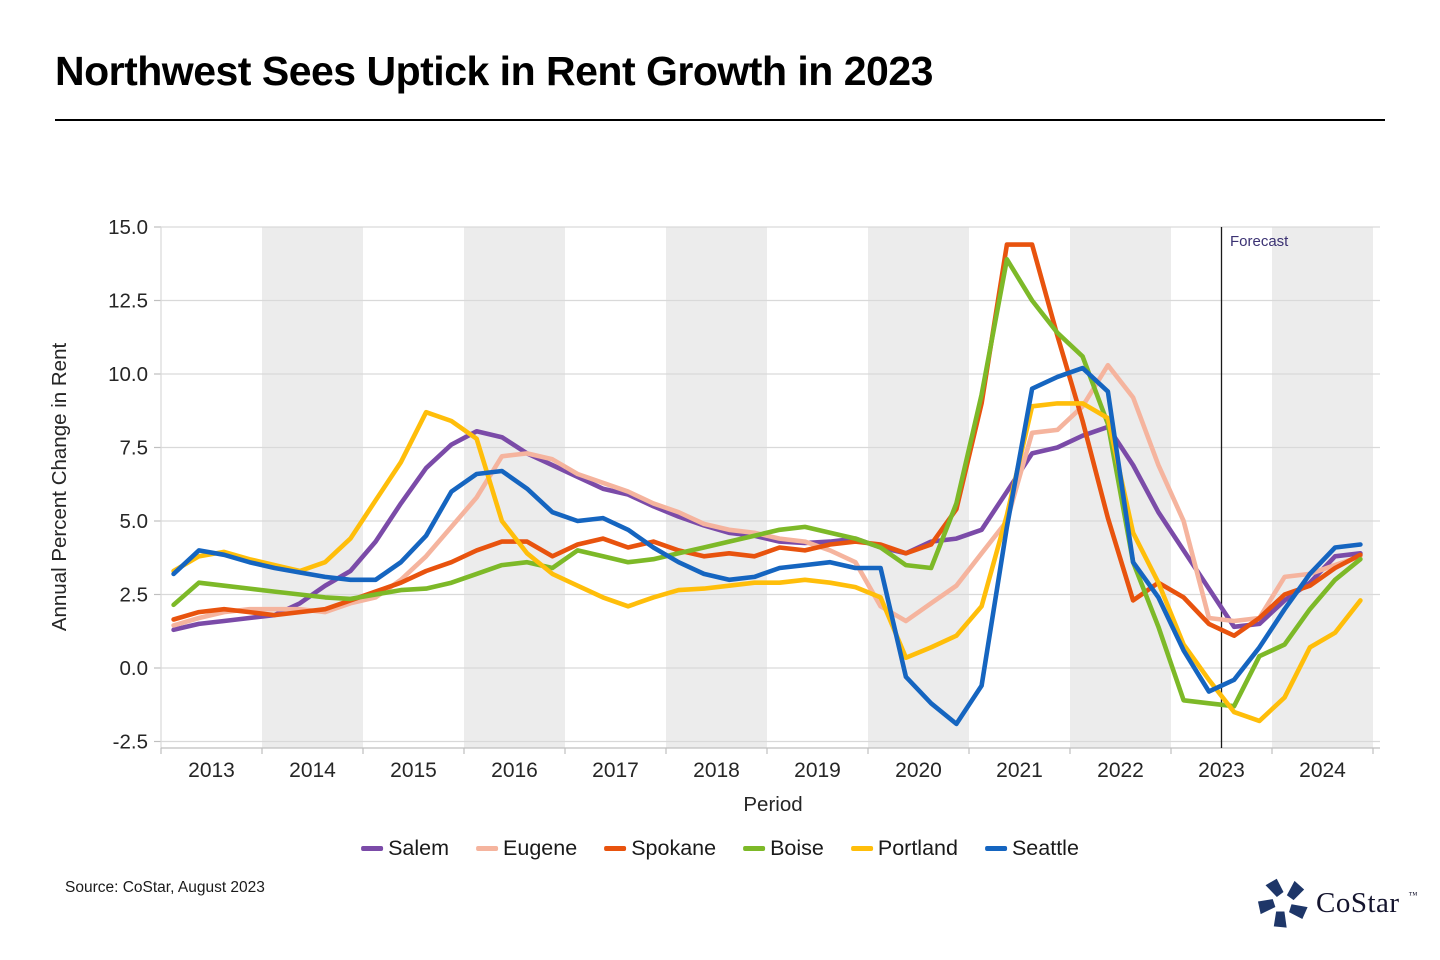  I want to click on costar-logo-text: CoStar, so click(1358, 902).